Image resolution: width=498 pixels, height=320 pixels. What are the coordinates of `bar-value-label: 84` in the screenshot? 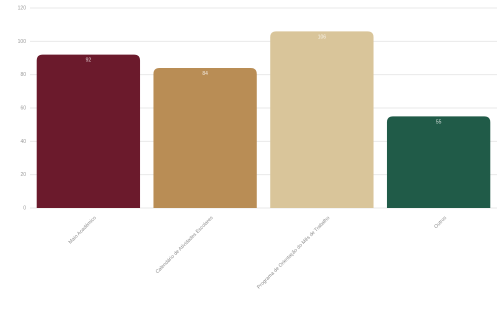 It's located at (205, 74).